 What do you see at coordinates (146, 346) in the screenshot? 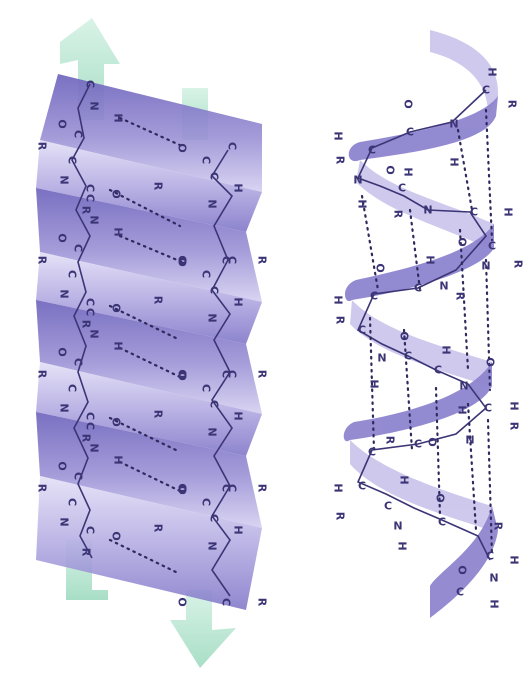
I see `sheet-hydrogen-bonds` at bounding box center [146, 346].